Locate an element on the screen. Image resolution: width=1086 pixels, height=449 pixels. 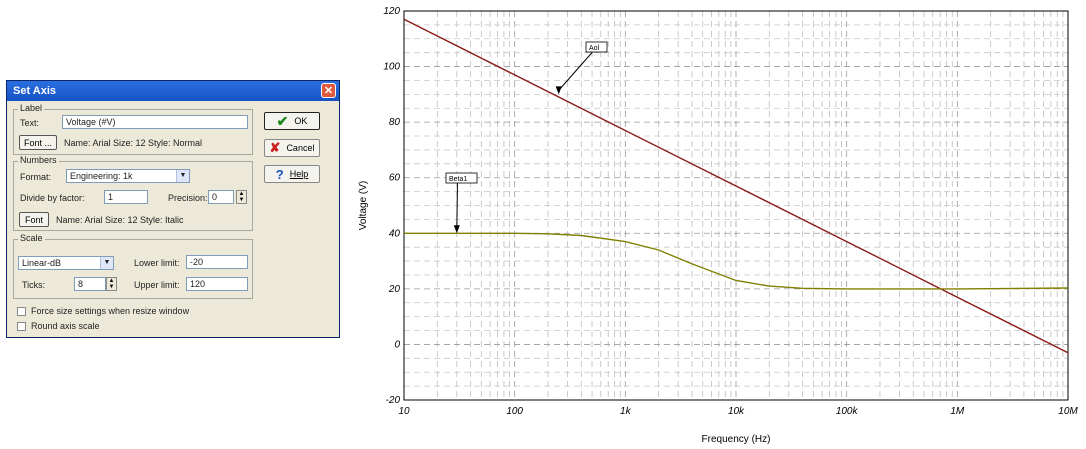
check-icon: ✔ is located at coordinates (282, 120).